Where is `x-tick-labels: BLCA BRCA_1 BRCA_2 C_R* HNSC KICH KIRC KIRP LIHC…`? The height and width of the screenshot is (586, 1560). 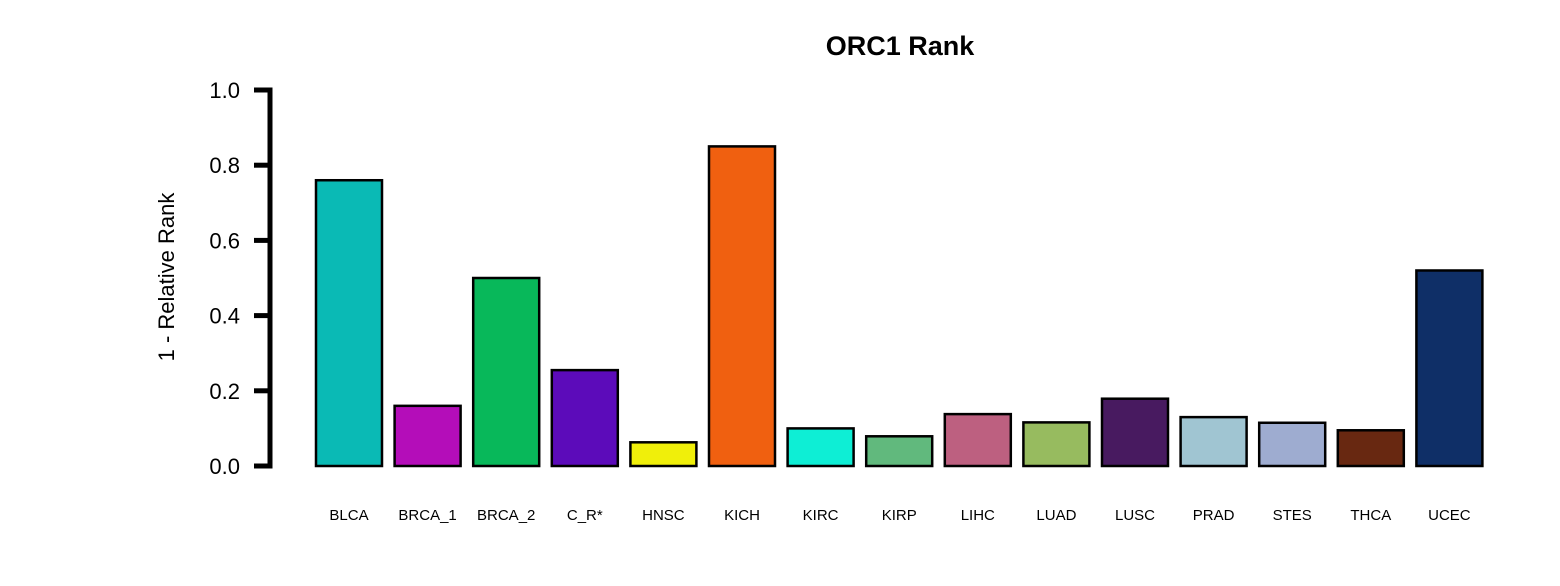
x-tick-labels: BLCA BRCA_1 BRCA_2 C_R* HNSC KICH KIRC KIRP LIHC… is located at coordinates (899, 515).